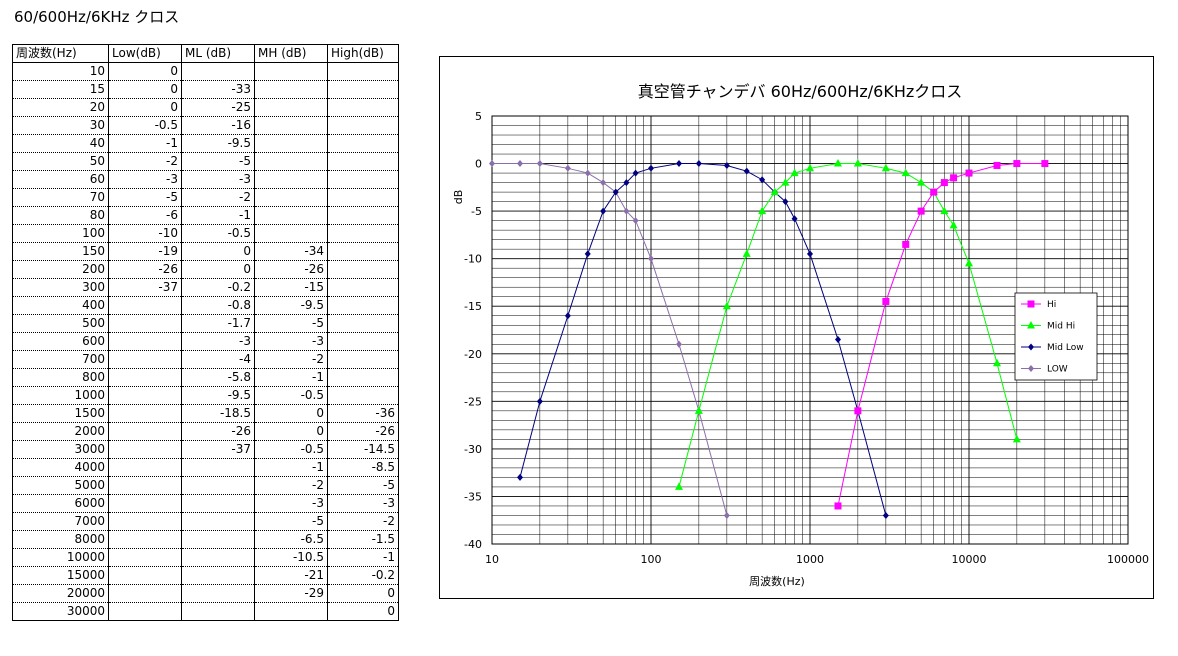 The height and width of the screenshot is (656, 1178). Describe the element at coordinates (205, 467) in the screenshot. I see `table-row: 4000 -1 -8.5` at that location.